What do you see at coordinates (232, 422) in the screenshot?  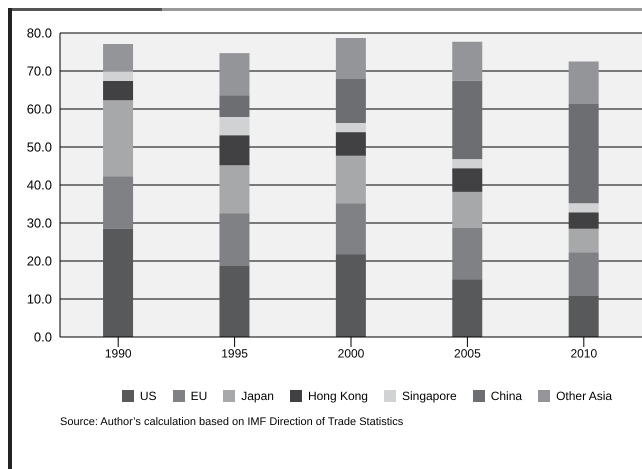 I see `source-note: Source: Author’s calculation based on IMF Direction of Trade Statistics` at bounding box center [232, 422].